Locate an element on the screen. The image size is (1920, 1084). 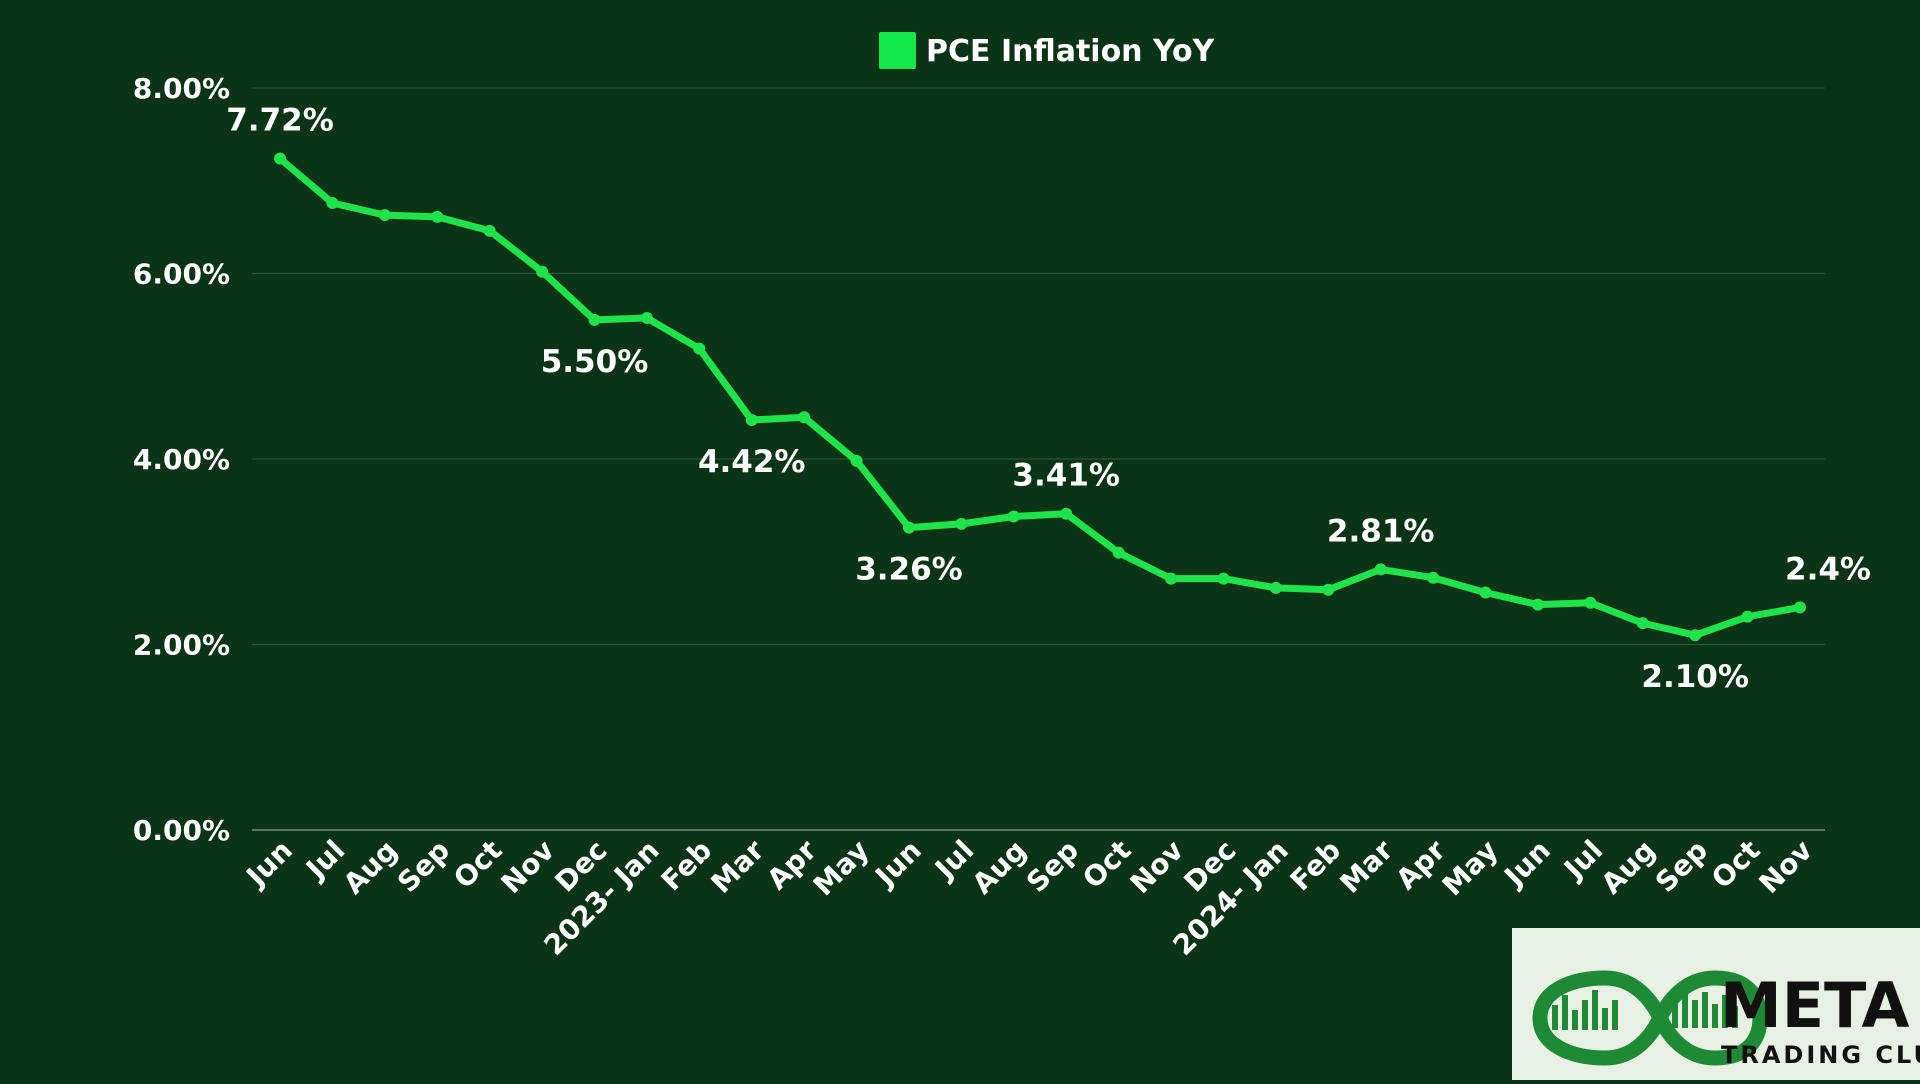
y-axis-tick-labels: 0.00% 2.00% 4.00% 6.00% 8.00% is located at coordinates (181, 459).